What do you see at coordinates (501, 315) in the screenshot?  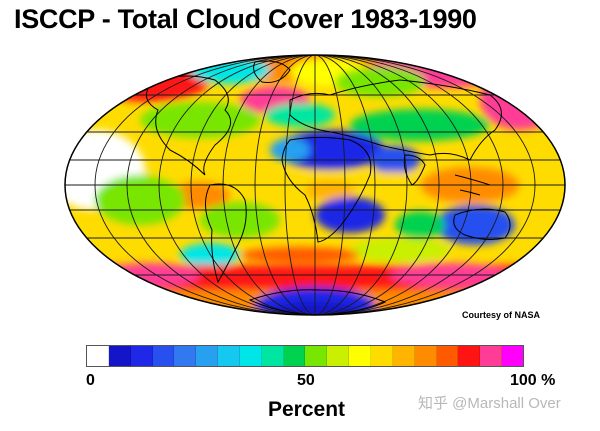 I see `map-credit: Courtesy of NASA` at bounding box center [501, 315].